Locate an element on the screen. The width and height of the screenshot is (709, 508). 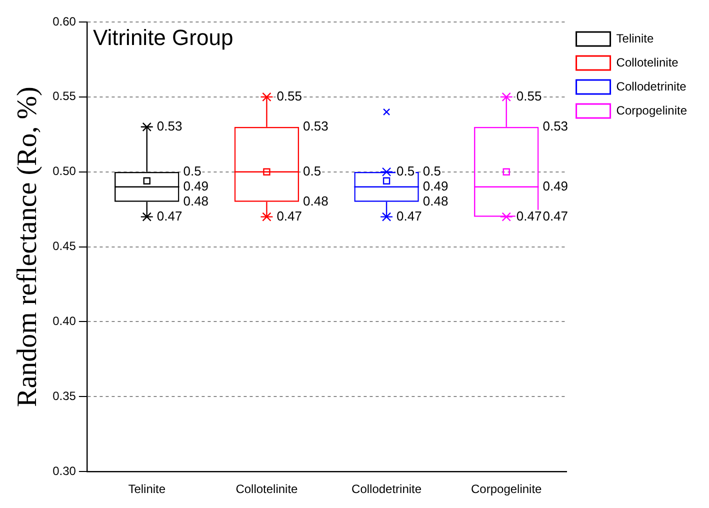
y-tick-label: 0.55 is located at coordinates (64, 96).